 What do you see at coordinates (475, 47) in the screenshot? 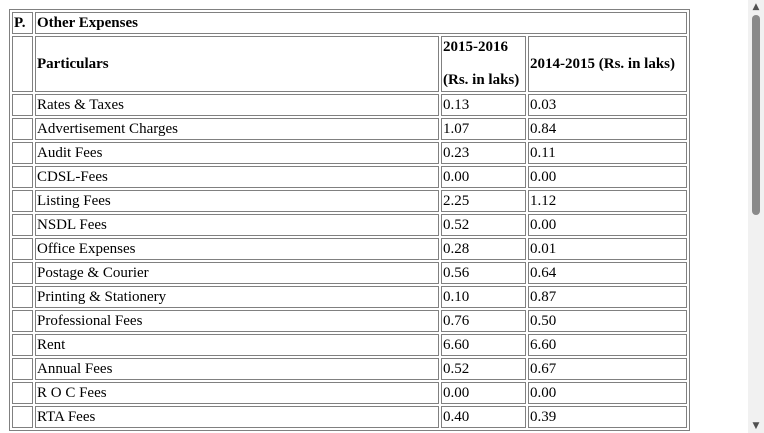
I see `header-year-current-label: 2015-2016` at bounding box center [475, 47].